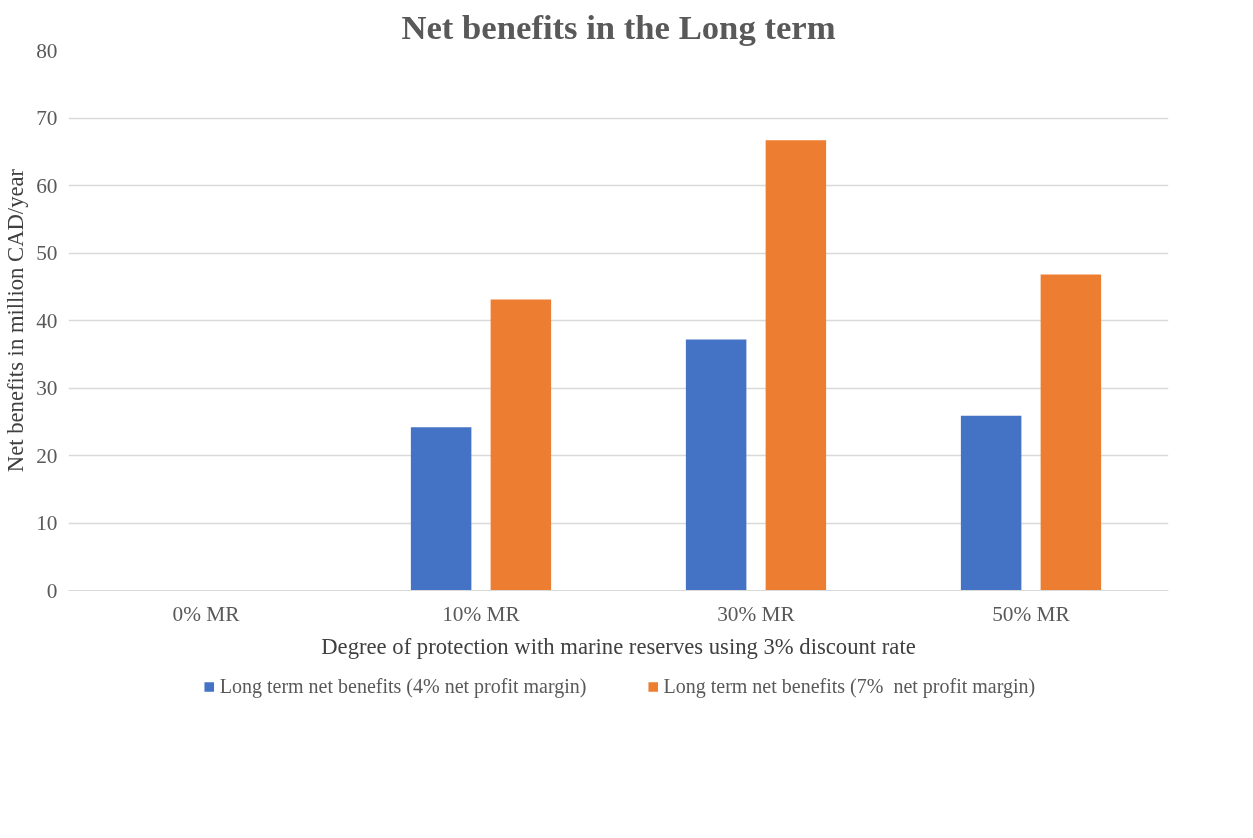  I want to click on y-axis-title: Net benefits in million CAD/year, so click(16, 320).